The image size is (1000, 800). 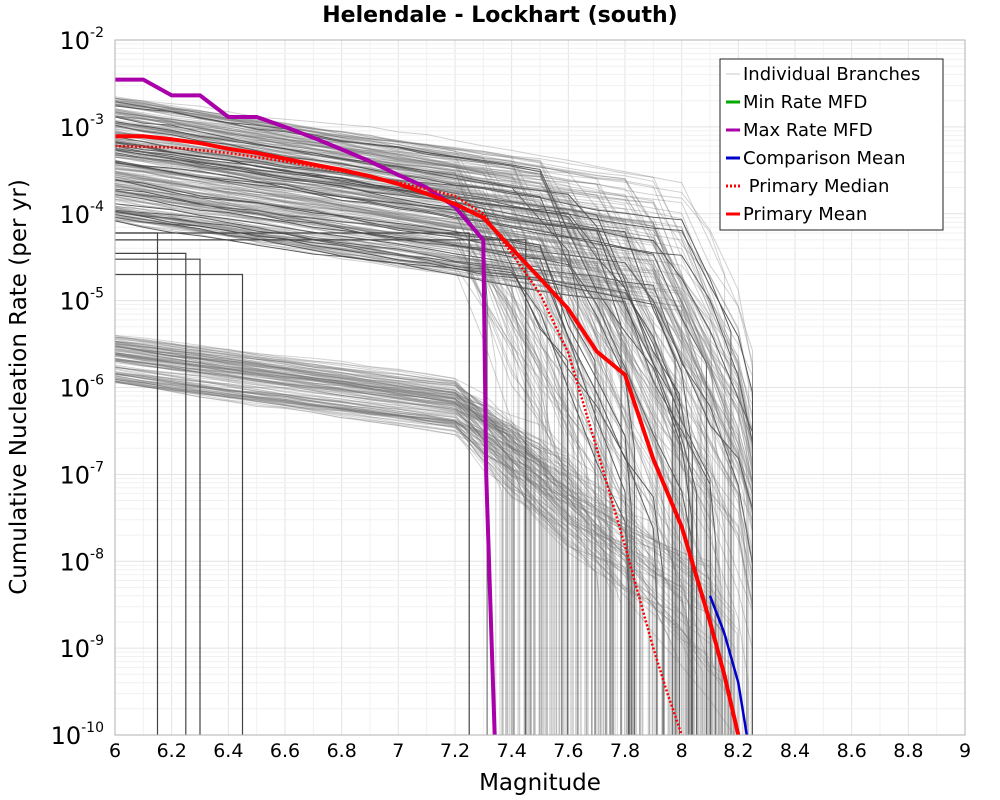 What do you see at coordinates (172, 751) in the screenshot?
I see `x-tick-label: 6.2` at bounding box center [172, 751].